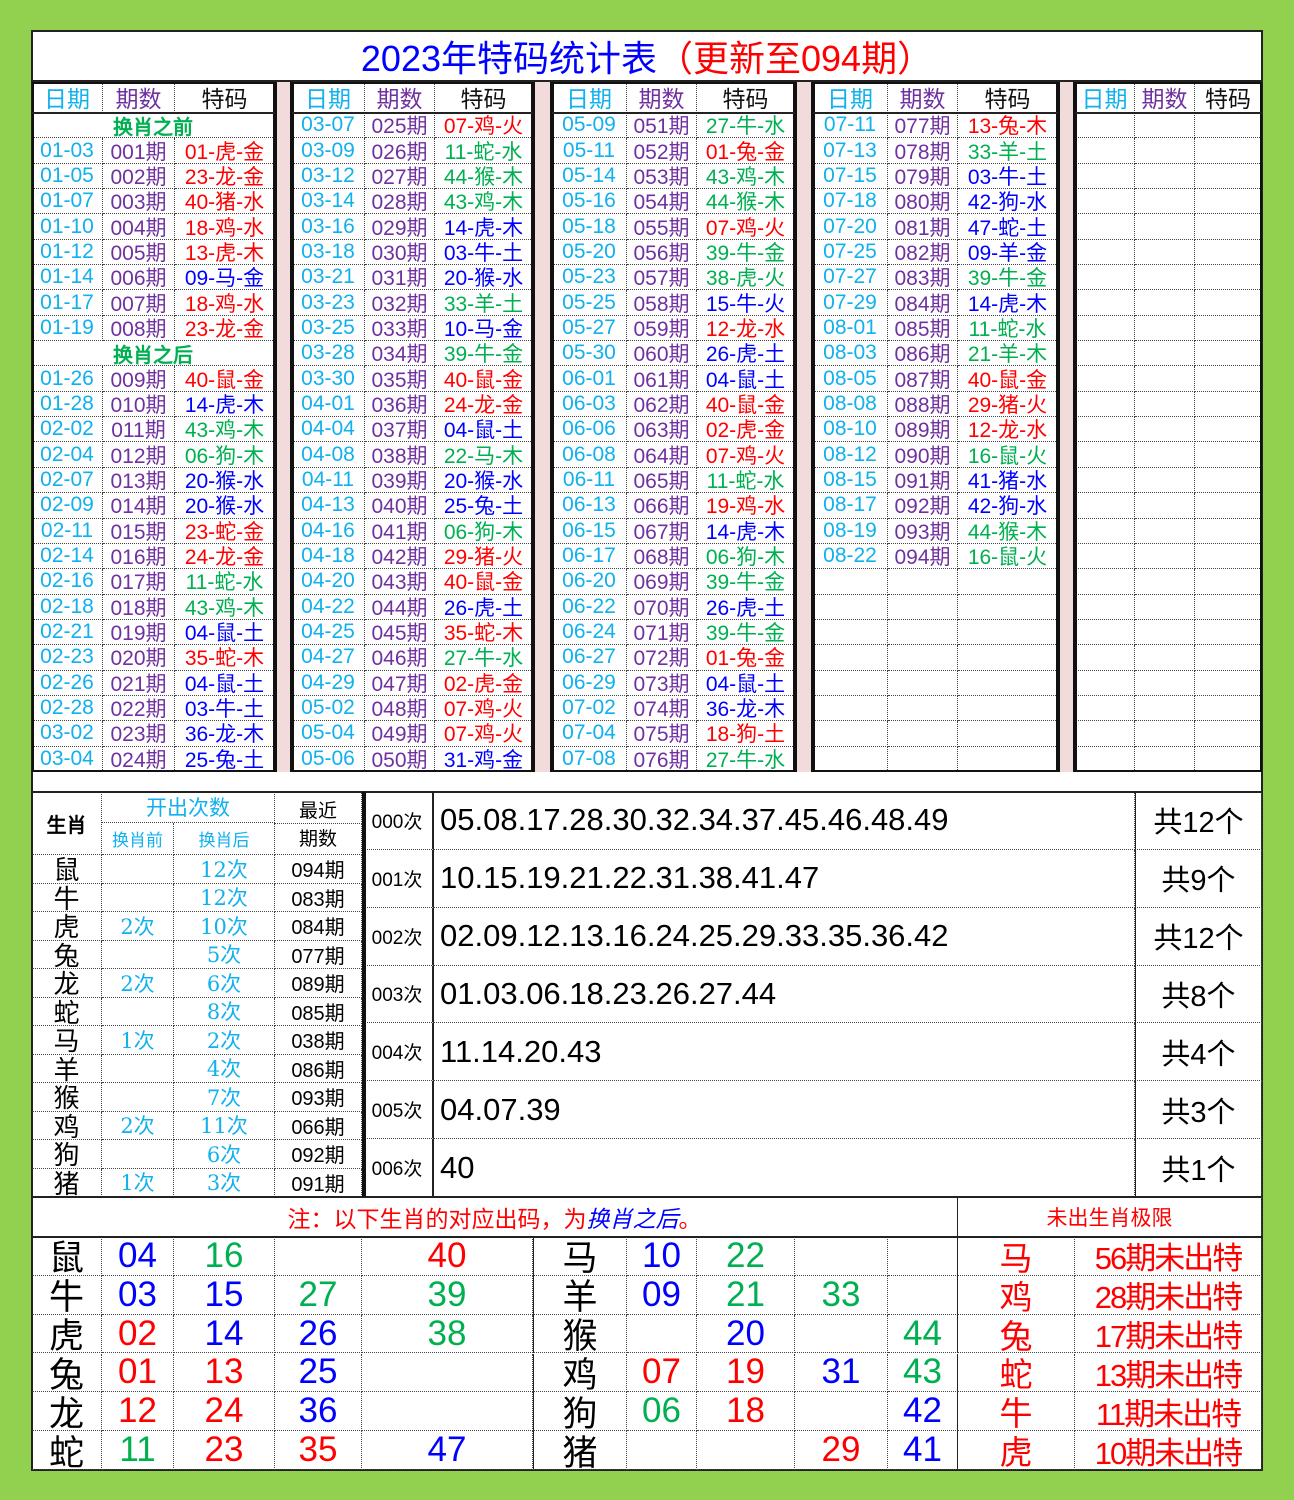 The width and height of the screenshot is (1294, 1500). Describe the element at coordinates (398, 878) in the screenshot. I see `freq-label: 001次` at that location.